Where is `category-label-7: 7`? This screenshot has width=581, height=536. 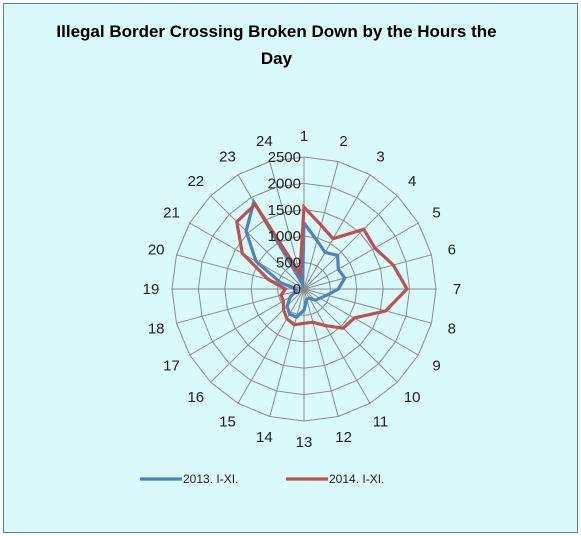
category-label-7: 7 is located at coordinates (457, 289).